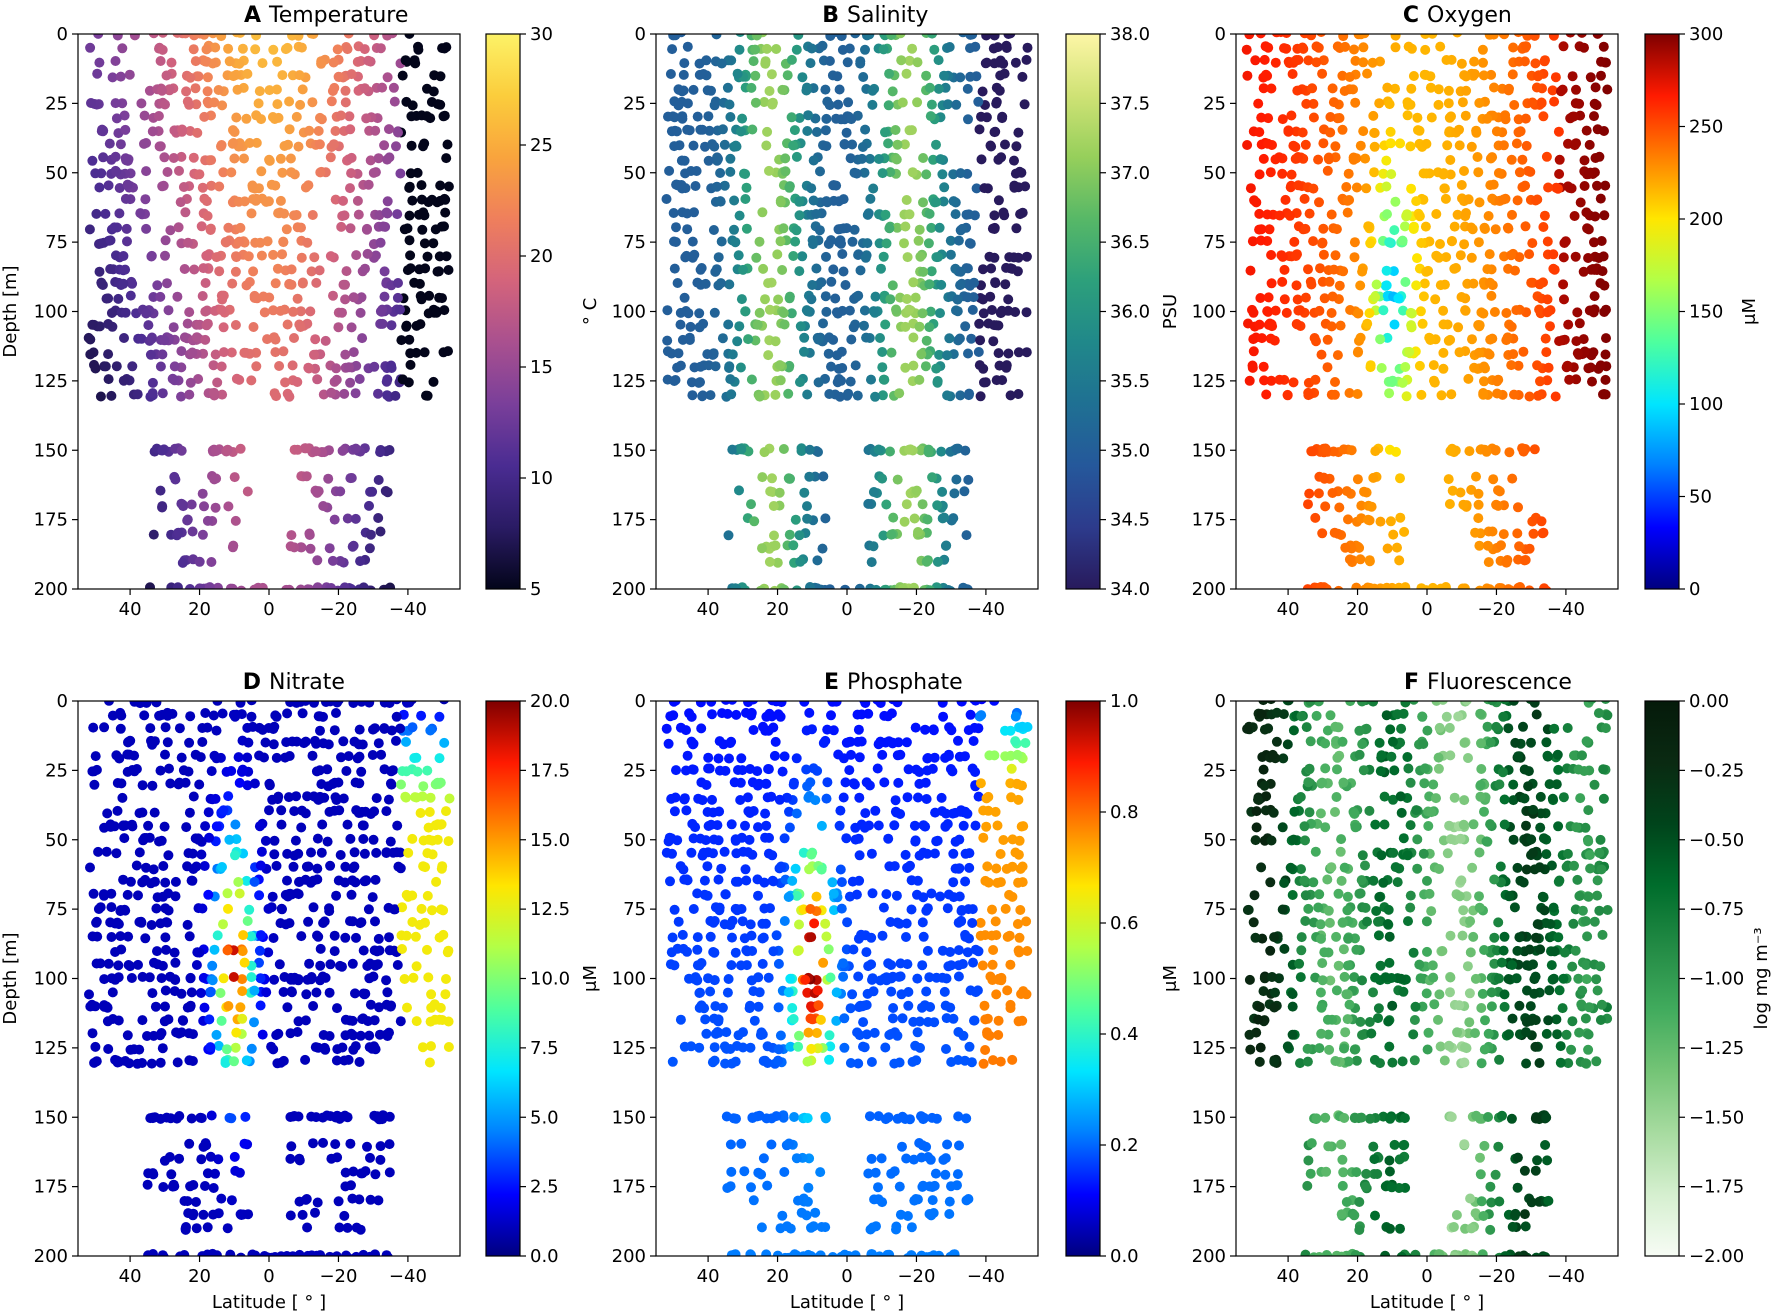  I want to click on y-tick-label: 75, so click(634, 242).